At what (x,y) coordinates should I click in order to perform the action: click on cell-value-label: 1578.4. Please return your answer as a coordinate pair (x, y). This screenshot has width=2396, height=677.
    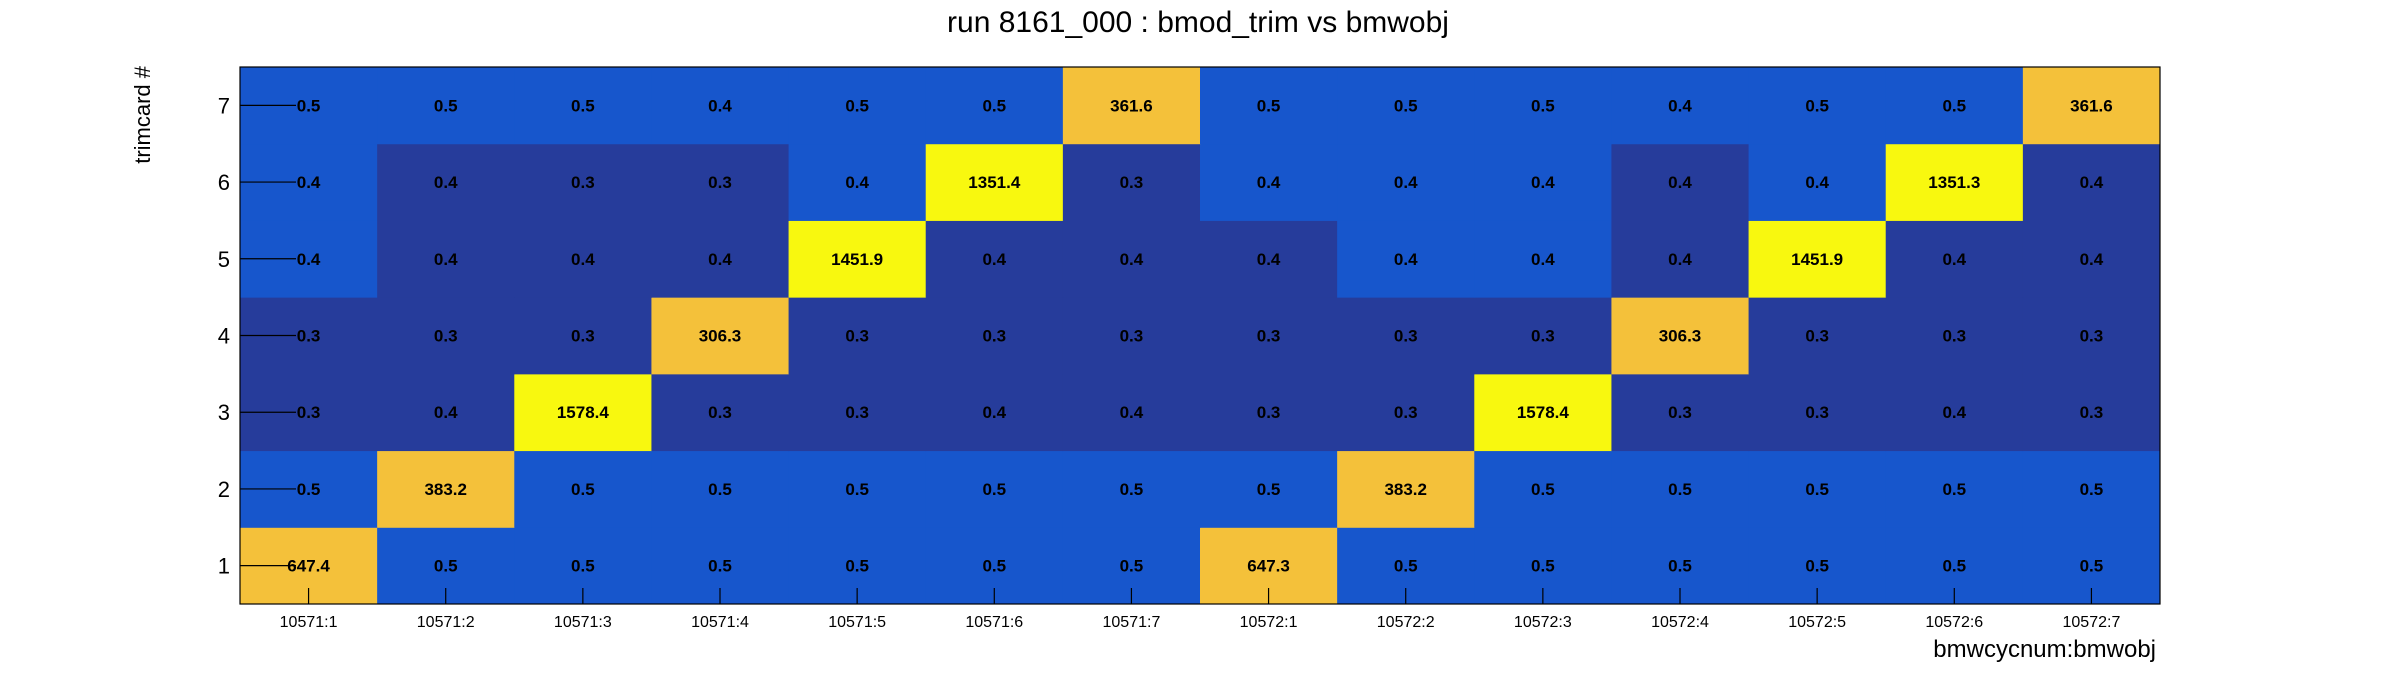
    Looking at the image, I should click on (583, 412).